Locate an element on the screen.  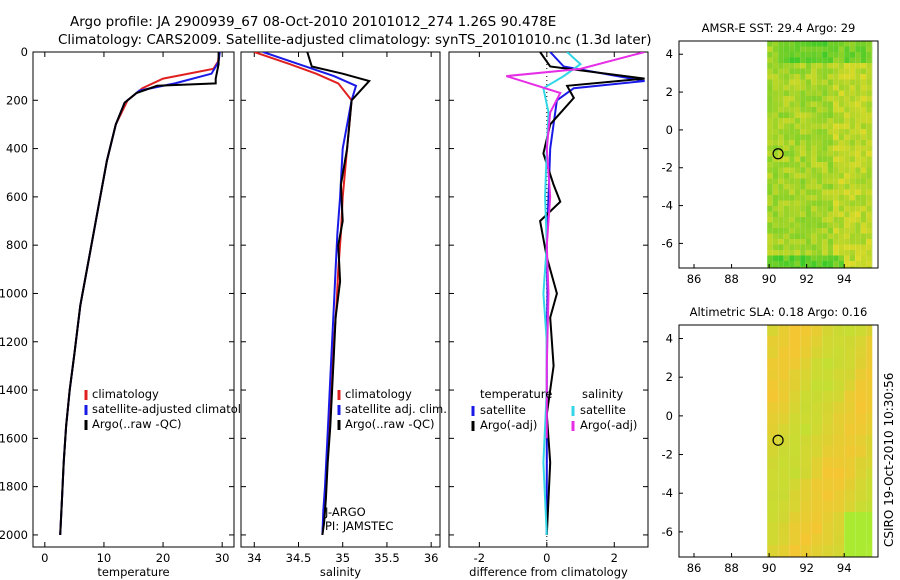
x-tick-label: 92 is located at coordinates (806, 568).